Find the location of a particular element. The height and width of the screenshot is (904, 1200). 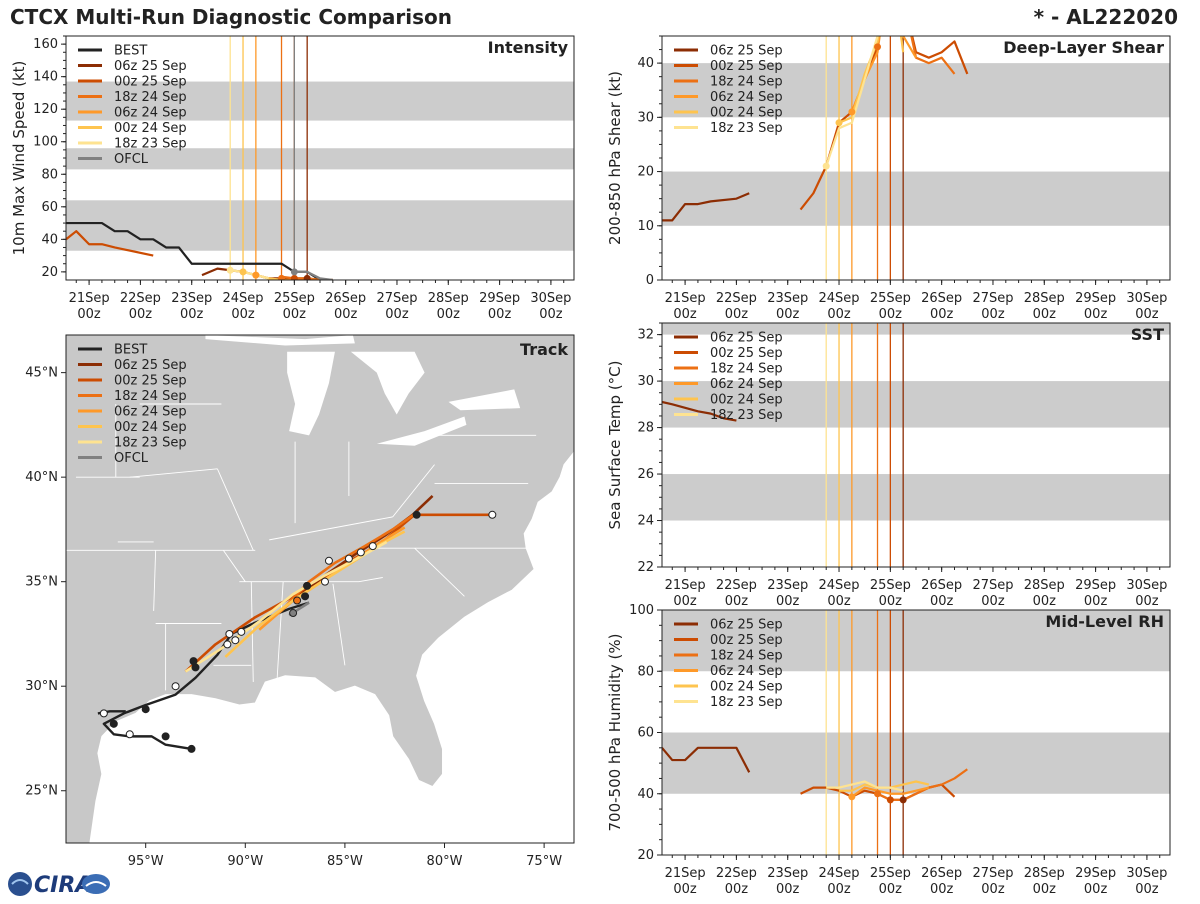

panel-title: Deep-Layer Shear is located at coordinates (1083, 47).